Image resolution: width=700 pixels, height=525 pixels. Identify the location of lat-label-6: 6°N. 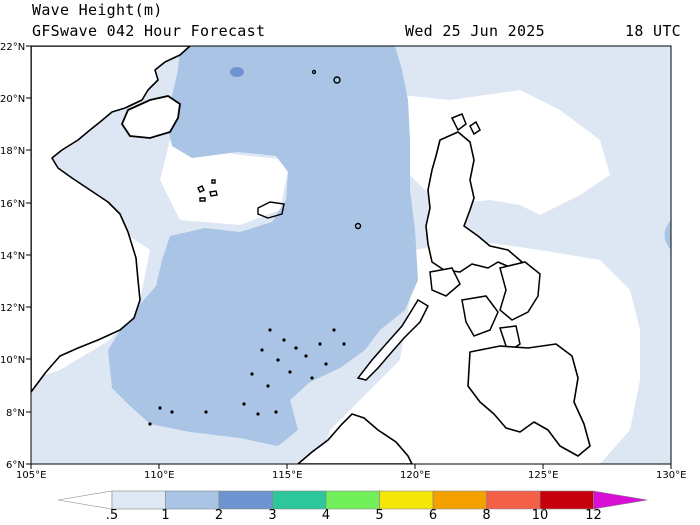
(15, 465).